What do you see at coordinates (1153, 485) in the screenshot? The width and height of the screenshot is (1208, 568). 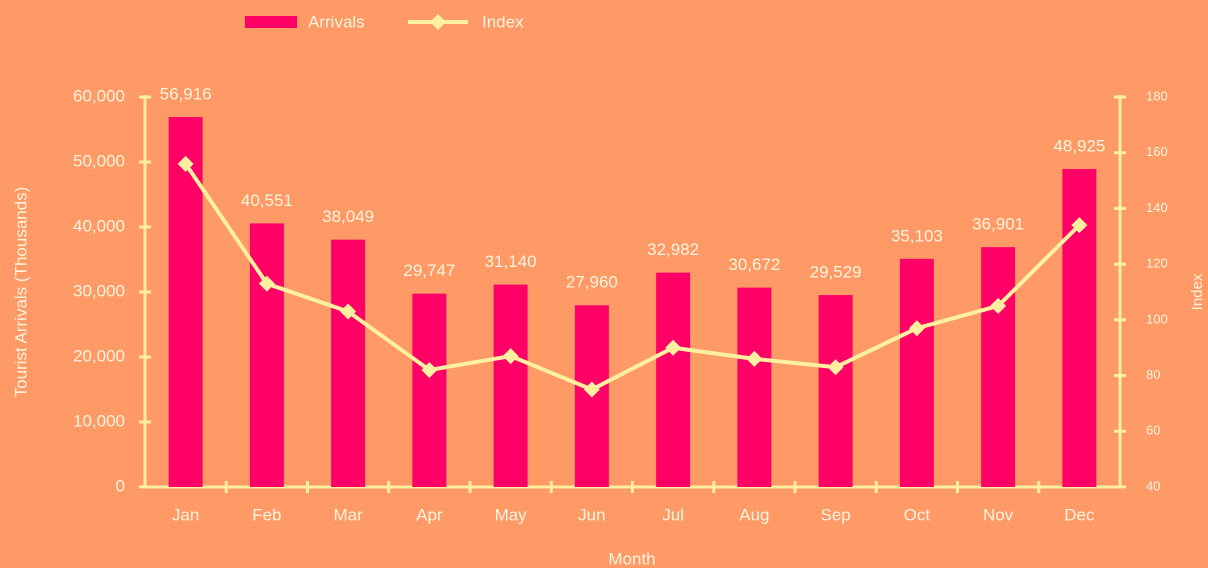 I see `y2-tick-label: 40` at bounding box center [1153, 485].